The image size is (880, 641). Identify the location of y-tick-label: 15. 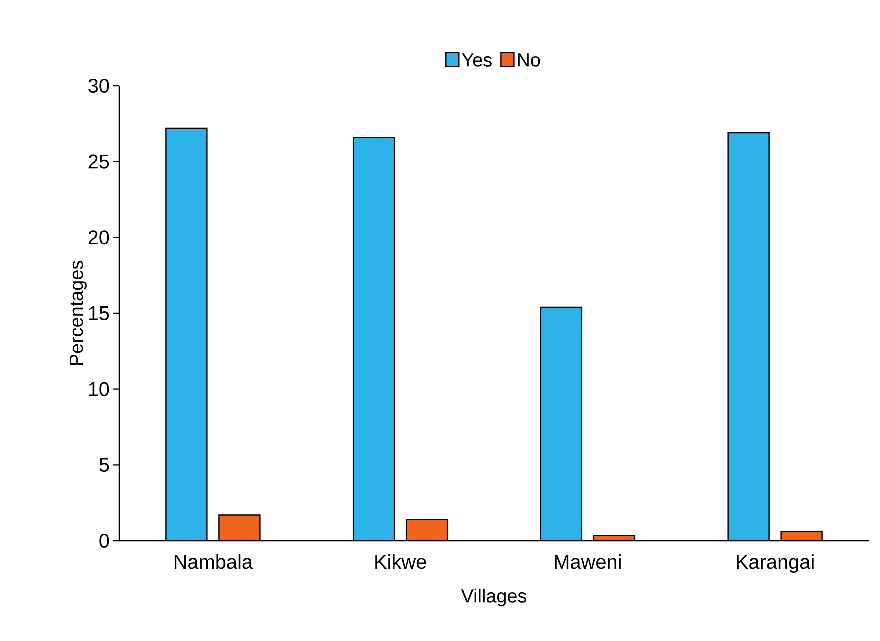
(99, 313).